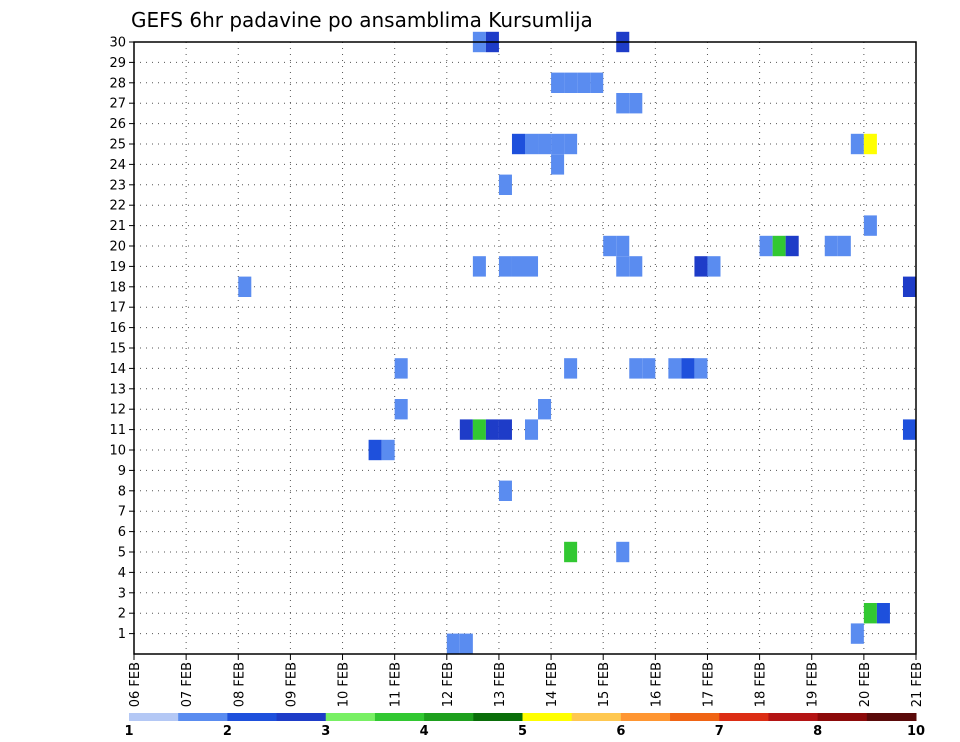 Image resolution: width=960 pixels, height=742 pixels. Describe the element at coordinates (117, 247) in the screenshot. I see `y-tick-label: 20` at that location.